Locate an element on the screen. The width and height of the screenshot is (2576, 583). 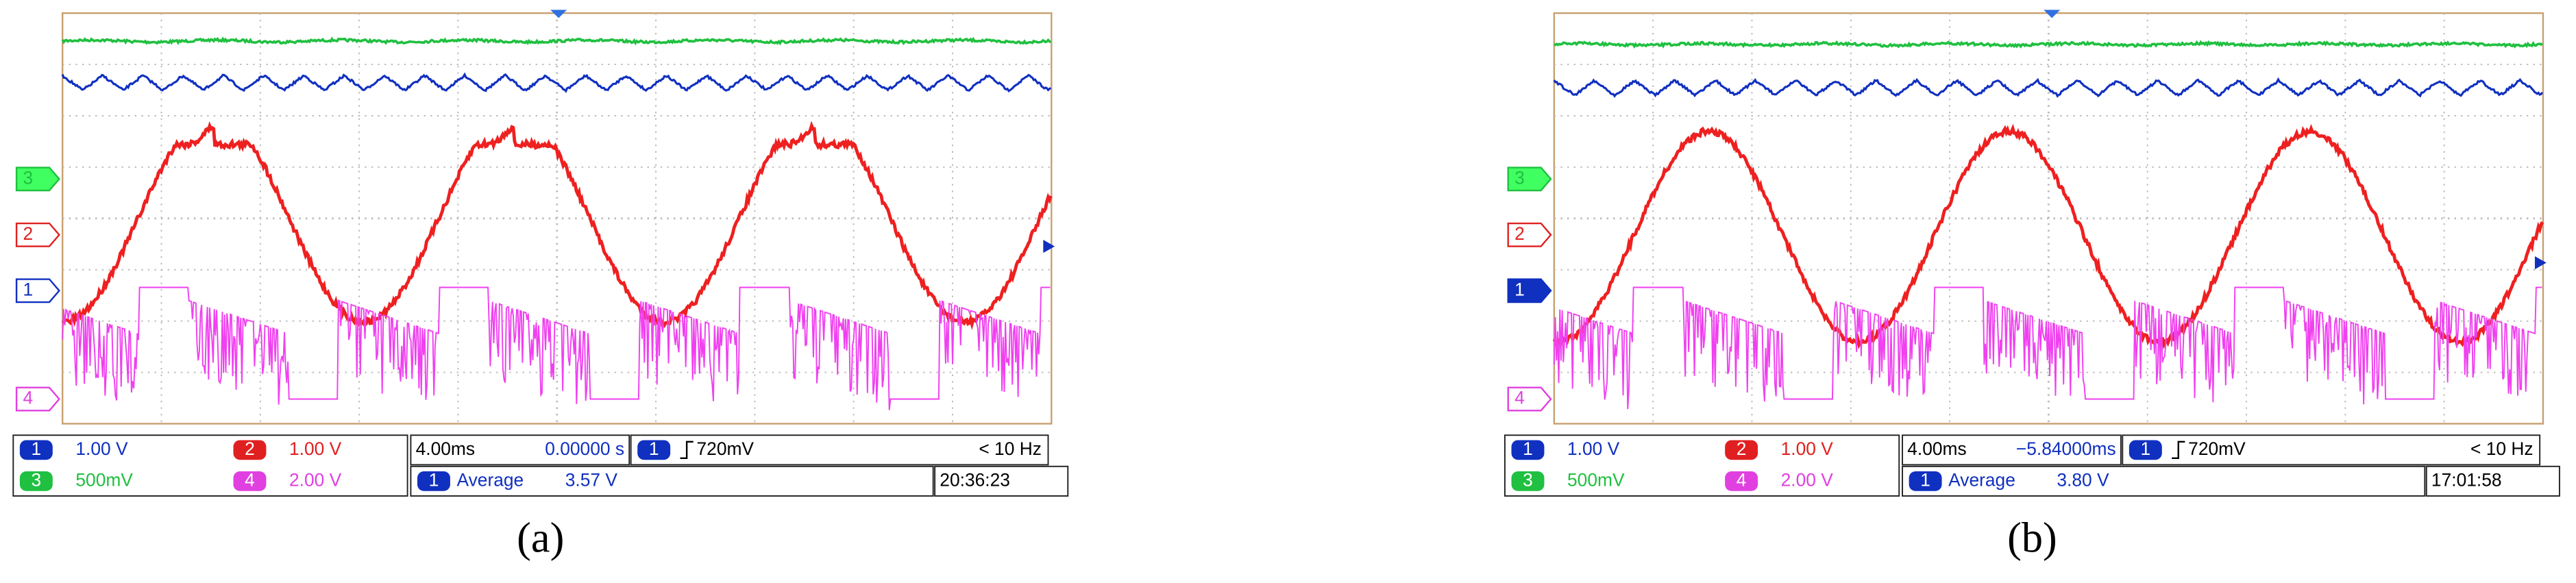
delay: 0.00000 s is located at coordinates (585, 448).